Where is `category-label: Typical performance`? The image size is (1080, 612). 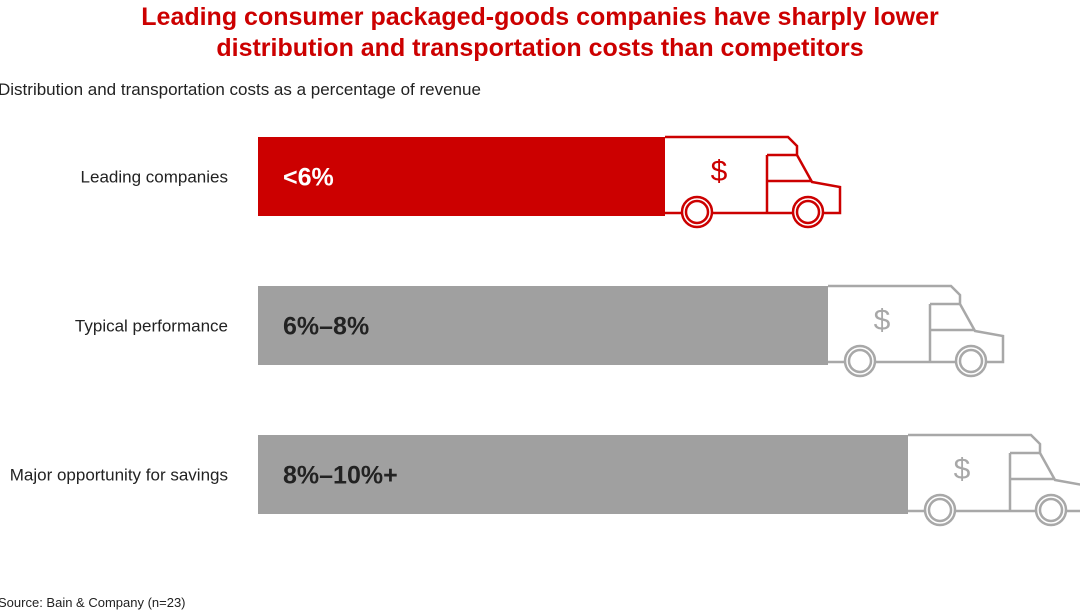
category-label: Typical performance is located at coordinates (151, 326).